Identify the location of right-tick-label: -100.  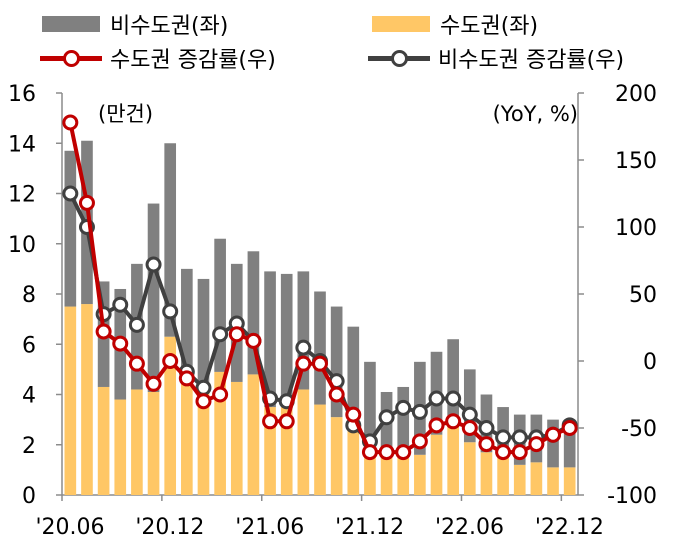
(632, 496).